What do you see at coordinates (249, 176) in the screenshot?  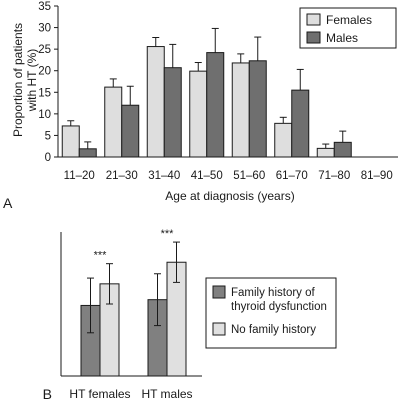 I see `x-tick-label: 51–60` at bounding box center [249, 176].